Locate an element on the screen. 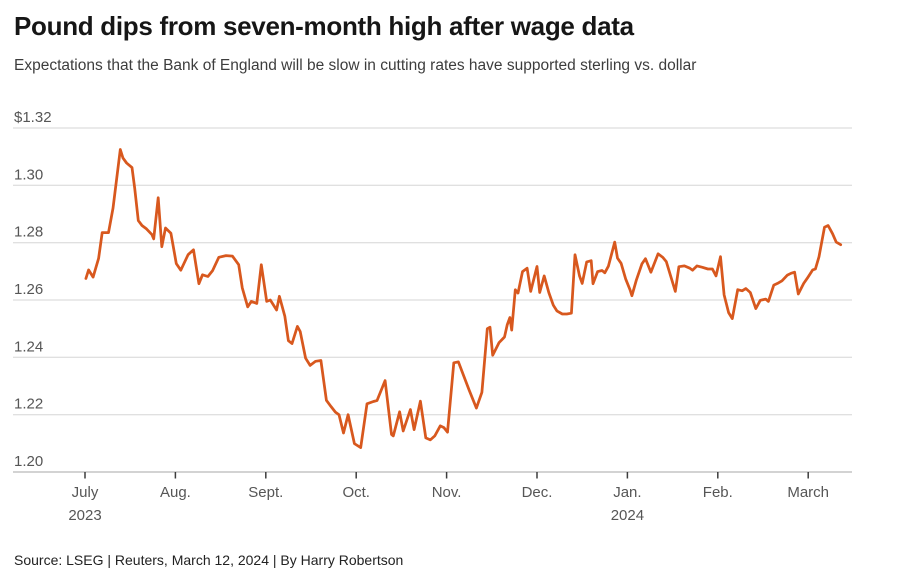 Image resolution: width=902 pixels, height=574 pixels. y-tick-label: $1.32 is located at coordinates (33, 117).